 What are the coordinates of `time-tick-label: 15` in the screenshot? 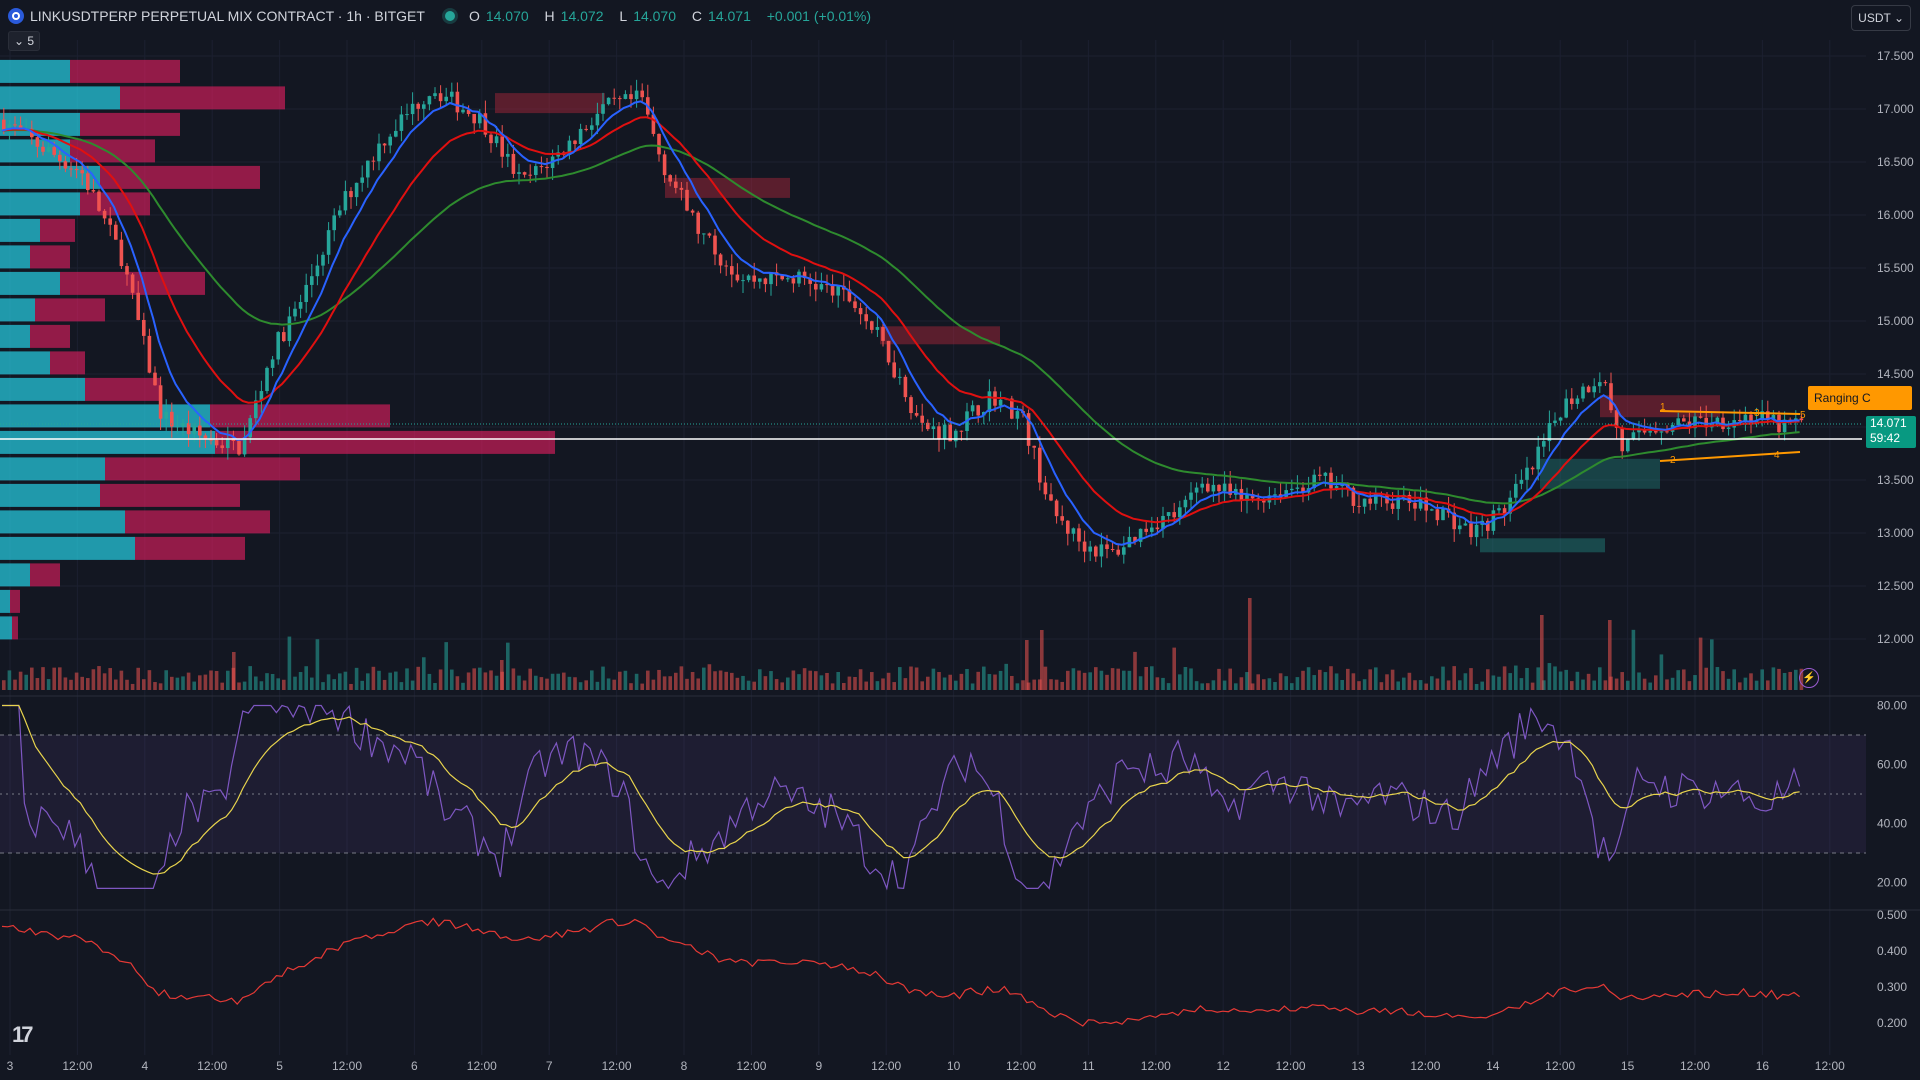 It's located at (1628, 1066).